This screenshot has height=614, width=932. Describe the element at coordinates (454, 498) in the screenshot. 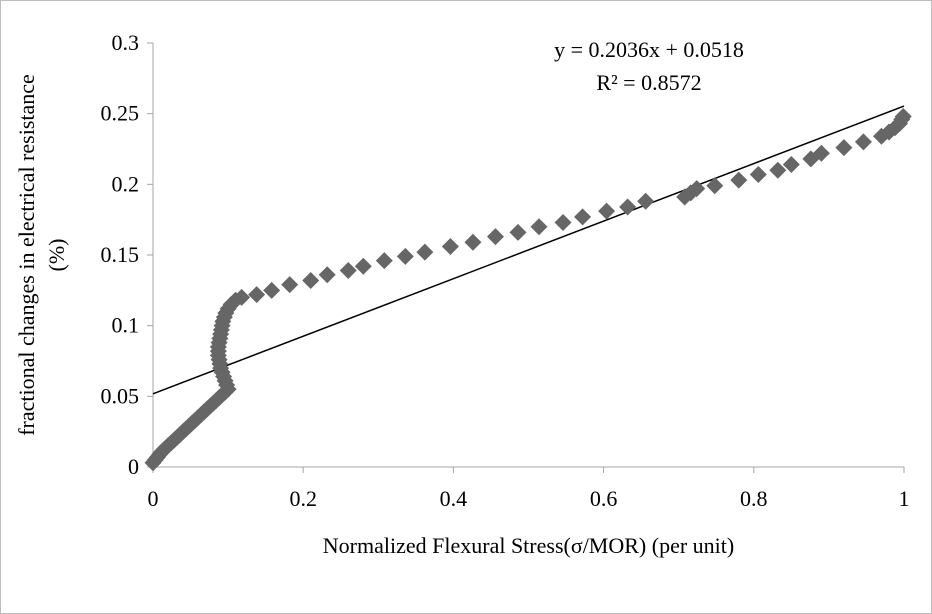

I see `x-tick-label: 0.4` at that location.